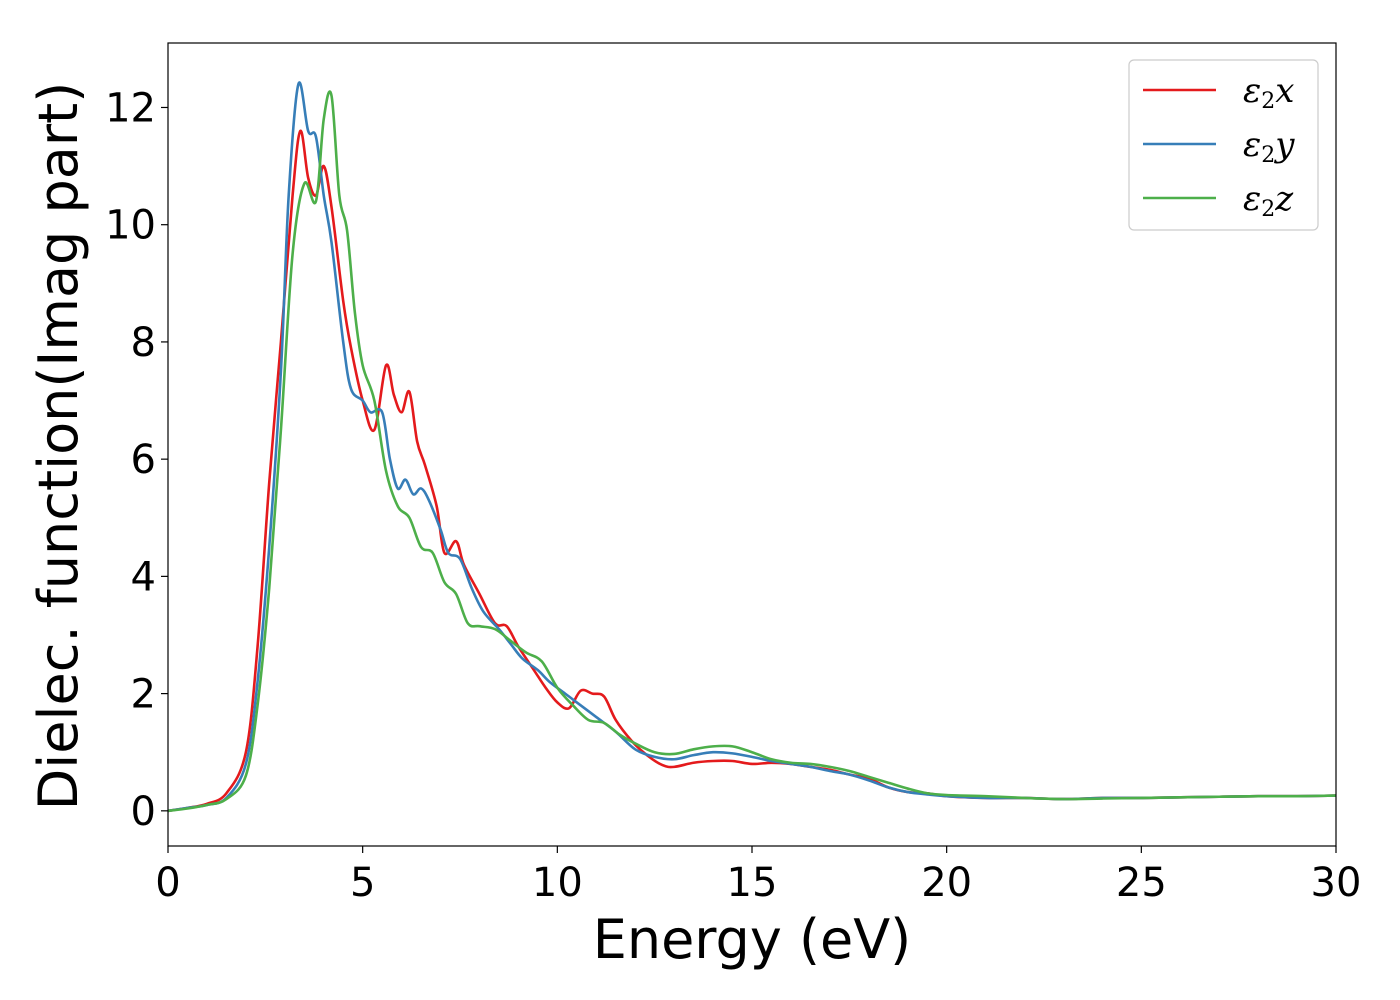 The image size is (1400, 1000). What do you see at coordinates (1268, 200) in the screenshot?
I see `legend-label-z: ε2z` at bounding box center [1268, 200].